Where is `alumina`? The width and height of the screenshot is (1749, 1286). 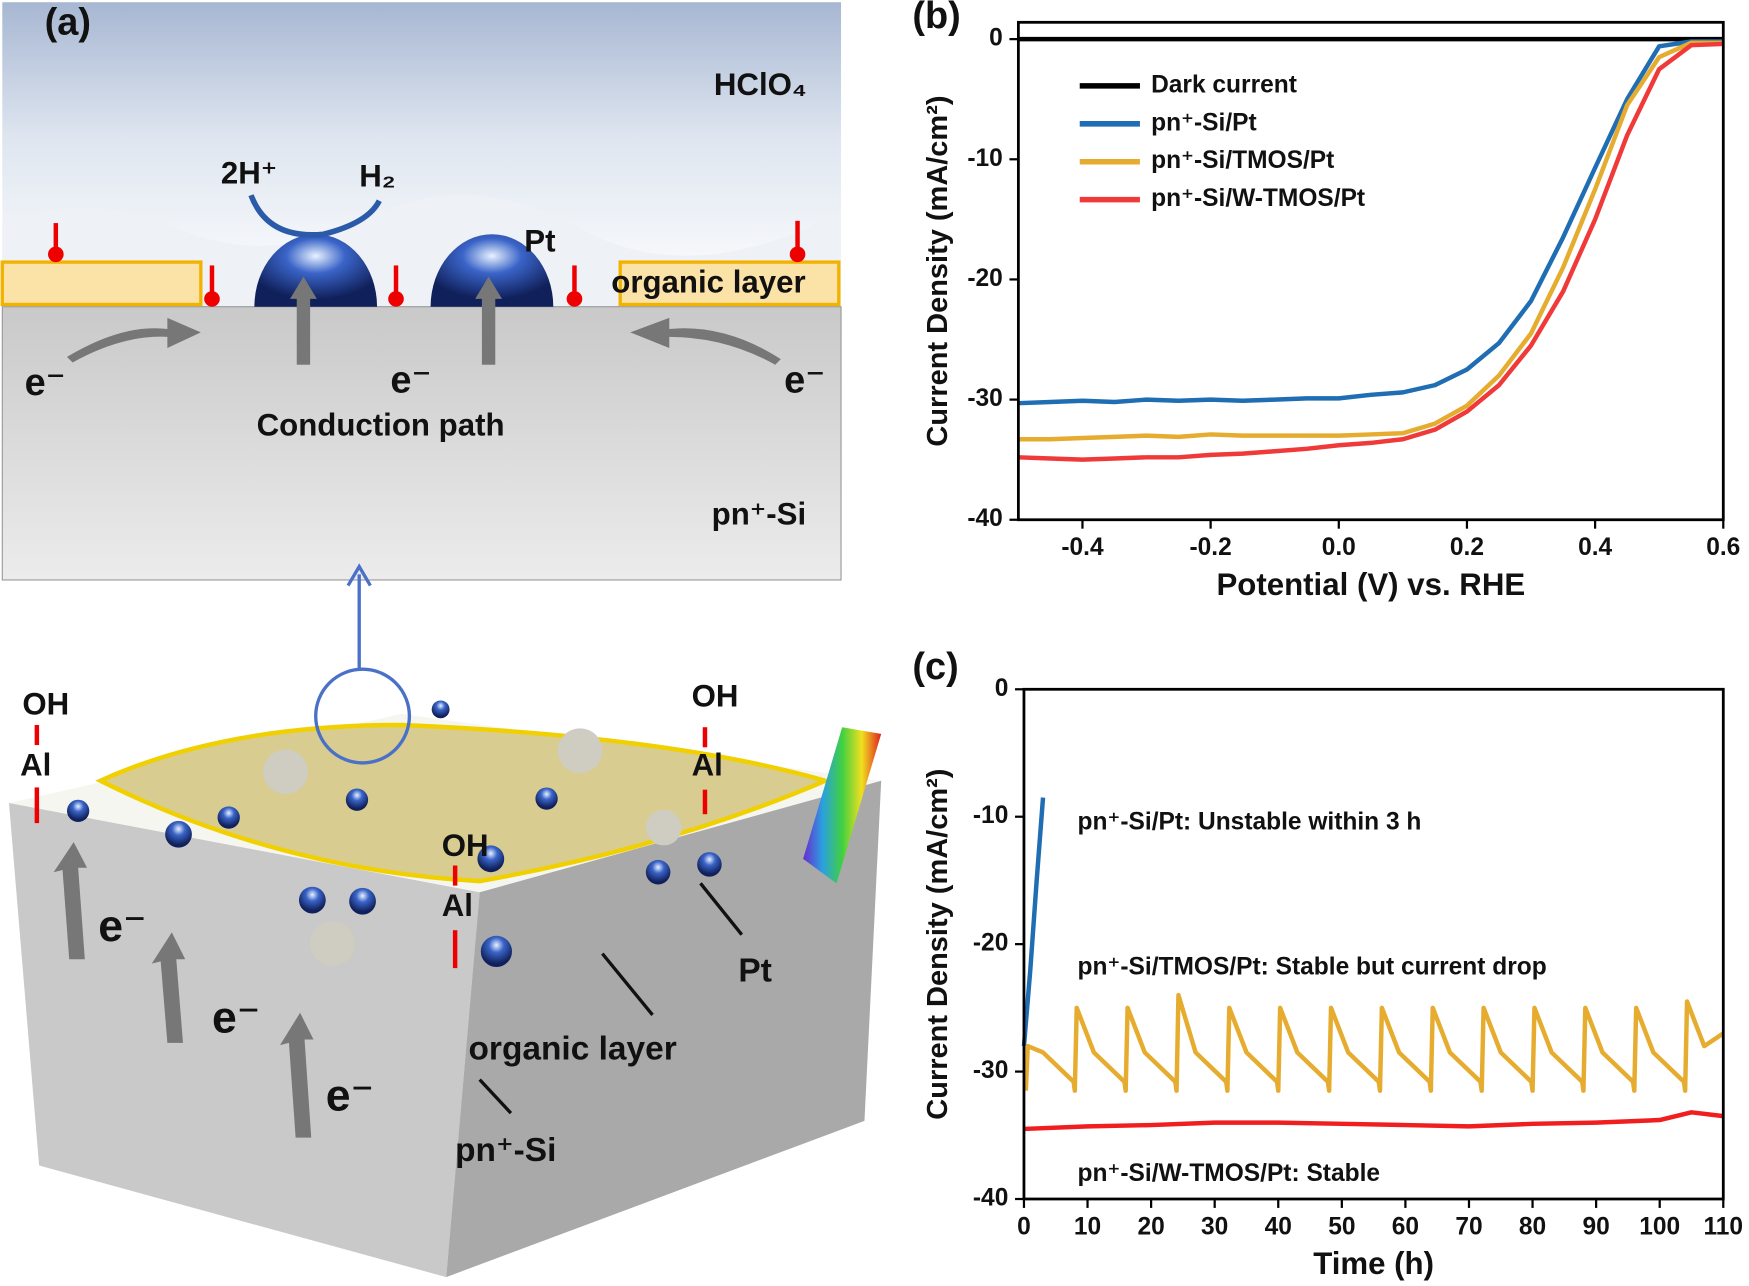
alumina is located at coordinates (472, 847).